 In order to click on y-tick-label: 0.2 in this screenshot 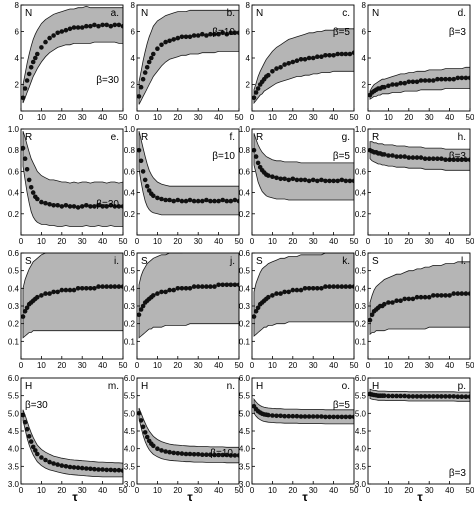, I will do `click(361, 214)`.